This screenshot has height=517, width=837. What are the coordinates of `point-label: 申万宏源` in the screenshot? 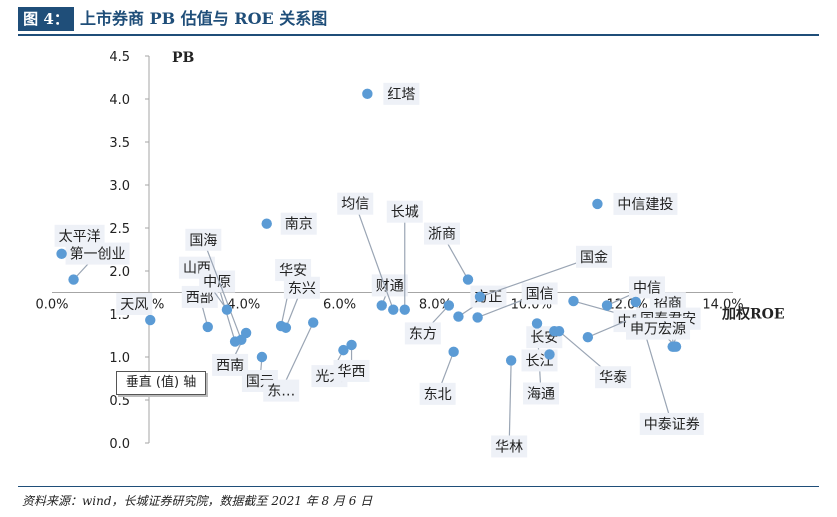 It's located at (658, 330).